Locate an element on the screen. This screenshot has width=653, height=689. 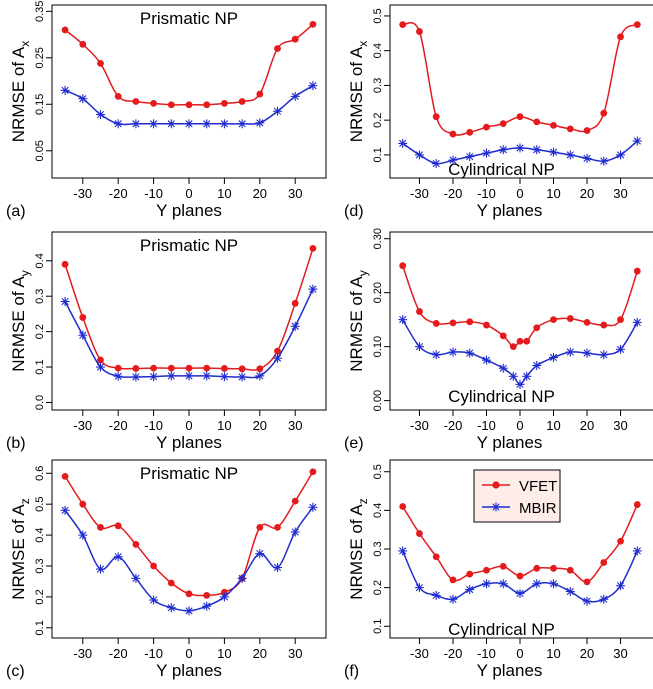
legend-mbir-star-stroke is located at coordinates (496, 507).